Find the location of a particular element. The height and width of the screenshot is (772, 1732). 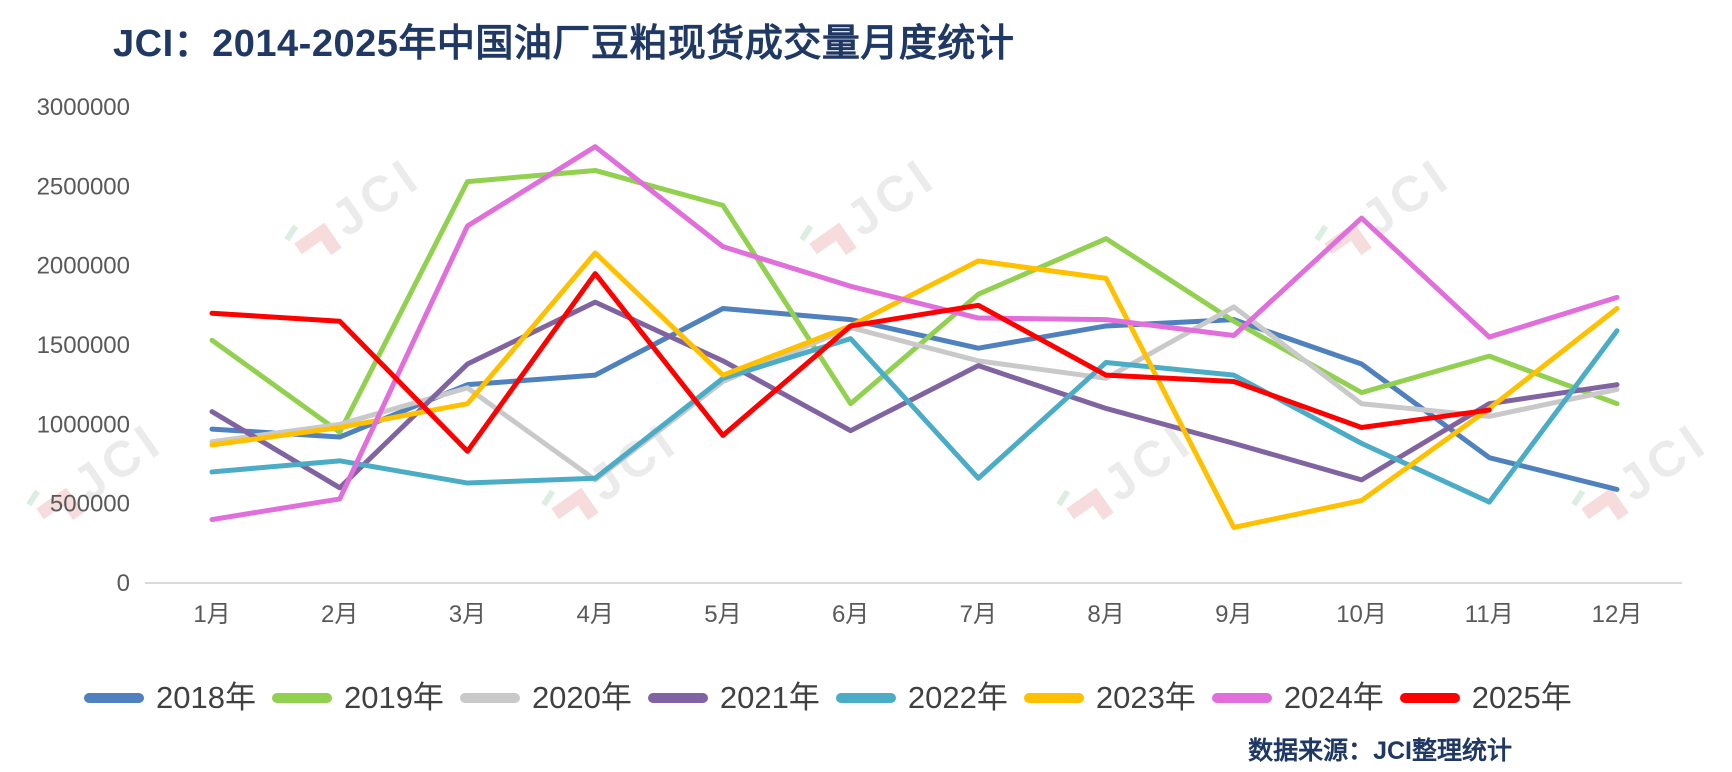

y-axis-label: 0 is located at coordinates (123, 583).